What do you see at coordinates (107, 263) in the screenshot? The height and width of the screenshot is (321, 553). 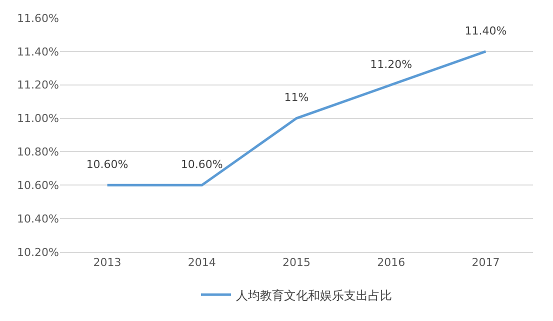 I see `x-tick-label: 2013` at bounding box center [107, 263].